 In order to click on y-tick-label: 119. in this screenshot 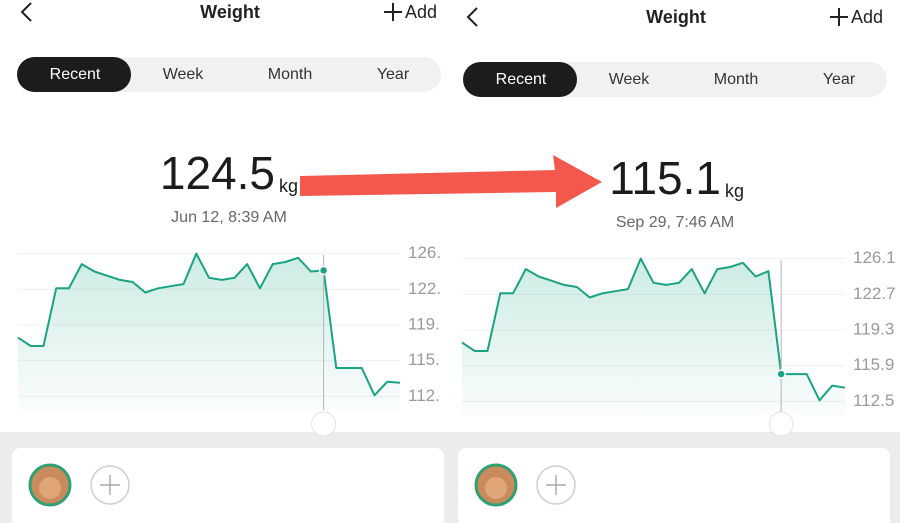, I will do `click(424, 323)`.